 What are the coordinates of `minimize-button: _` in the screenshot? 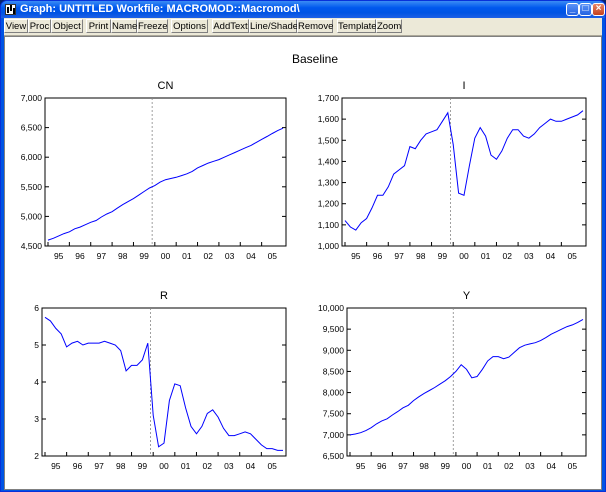 It's located at (572, 9).